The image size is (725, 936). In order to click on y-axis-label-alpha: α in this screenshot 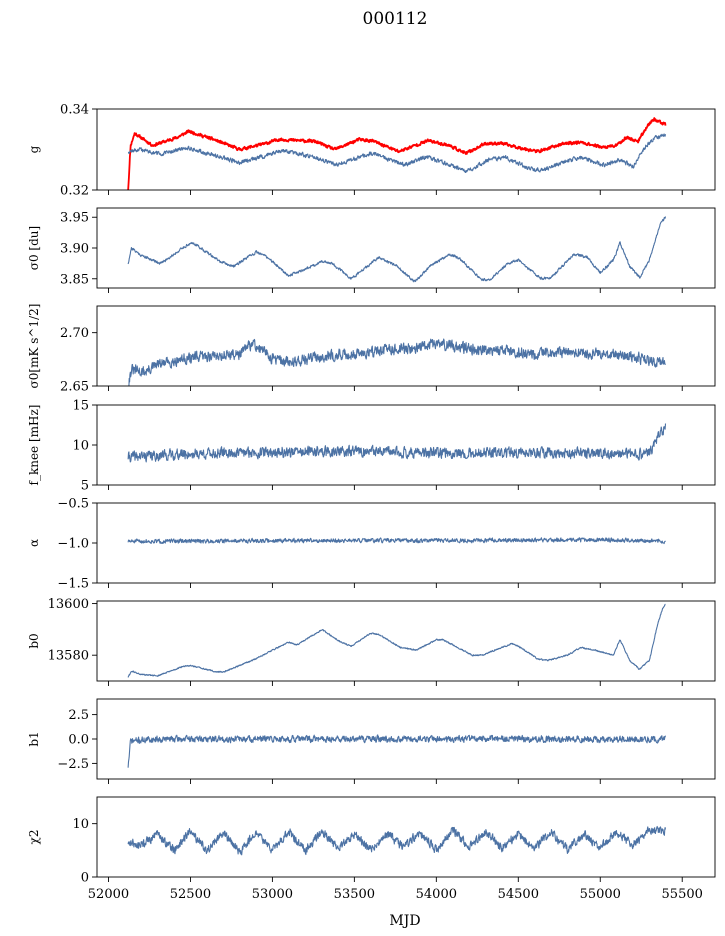, I will do `click(34, 543)`.